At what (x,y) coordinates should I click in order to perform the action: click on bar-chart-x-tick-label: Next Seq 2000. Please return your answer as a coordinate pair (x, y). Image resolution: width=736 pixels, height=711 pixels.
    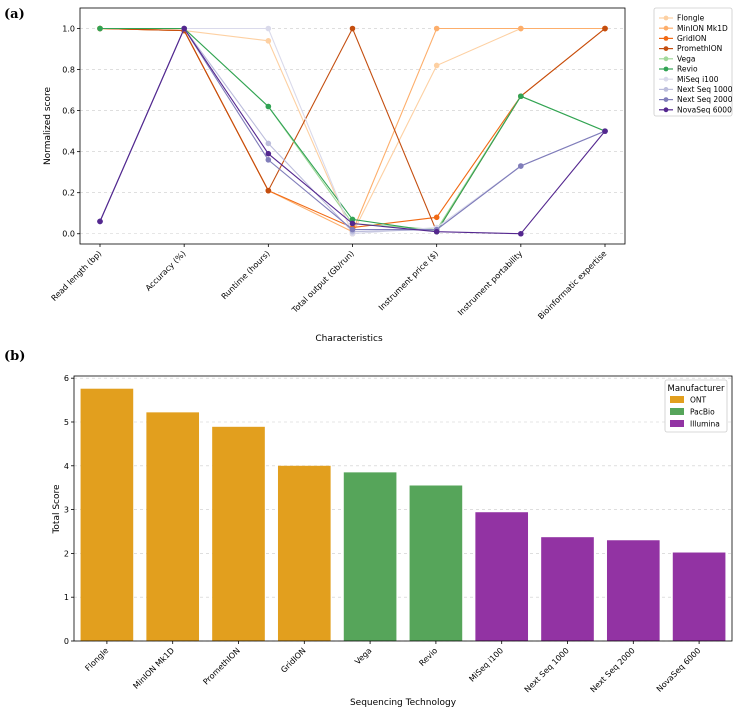
    Looking at the image, I should click on (613, 670).